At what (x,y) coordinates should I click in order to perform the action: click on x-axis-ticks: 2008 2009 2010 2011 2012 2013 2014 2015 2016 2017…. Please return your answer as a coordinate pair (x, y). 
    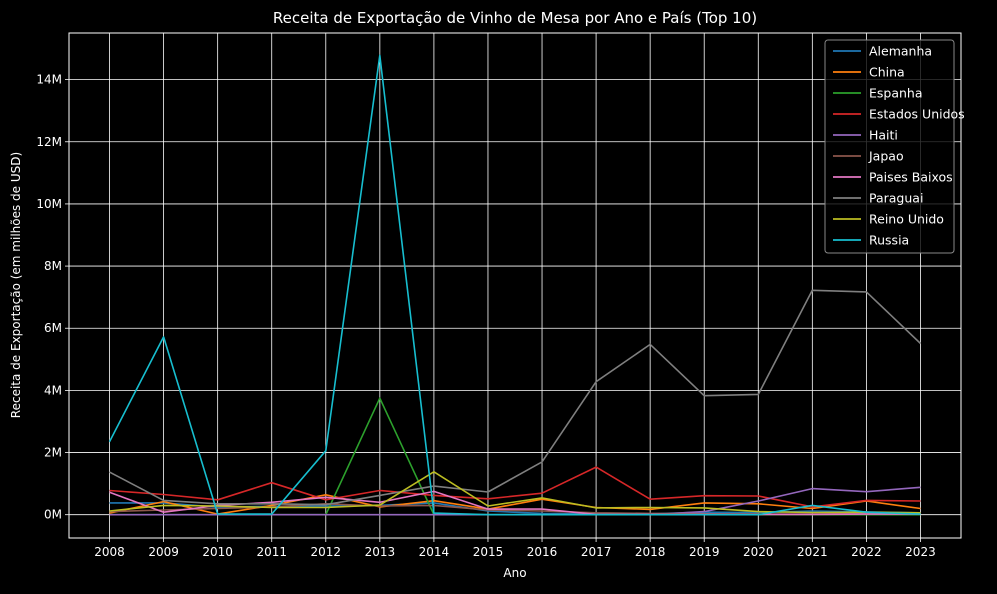
    Looking at the image, I should click on (515, 548).